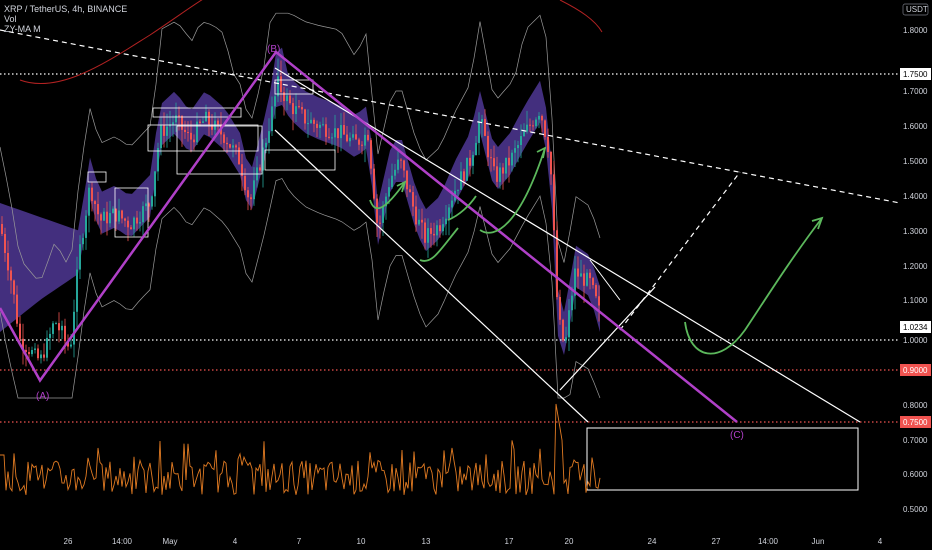  I want to click on time-tick-label: 20, so click(569, 541).